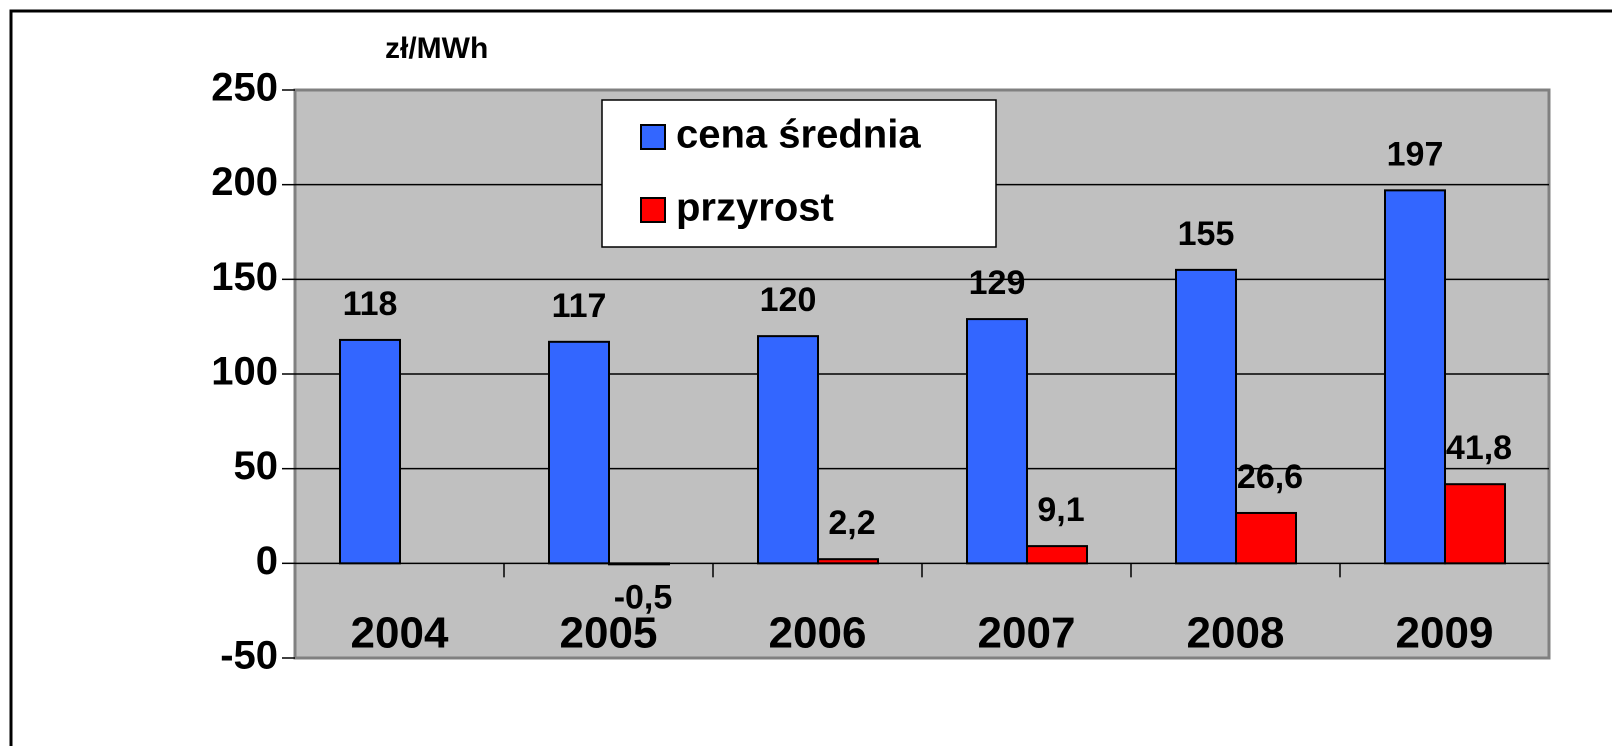  Describe the element at coordinates (249, 656) in the screenshot. I see `y-tick-label: -50` at that location.